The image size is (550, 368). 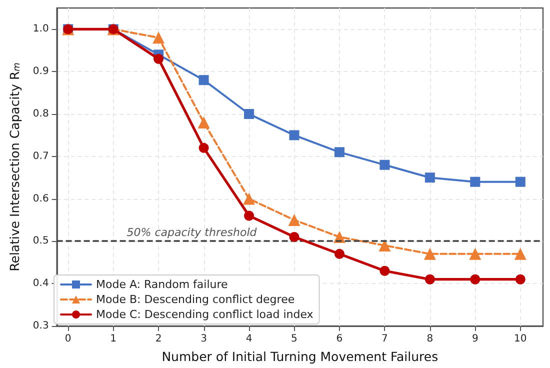 What do you see at coordinates (68, 339) in the screenshot?
I see `x-tick-label: 0` at bounding box center [68, 339].